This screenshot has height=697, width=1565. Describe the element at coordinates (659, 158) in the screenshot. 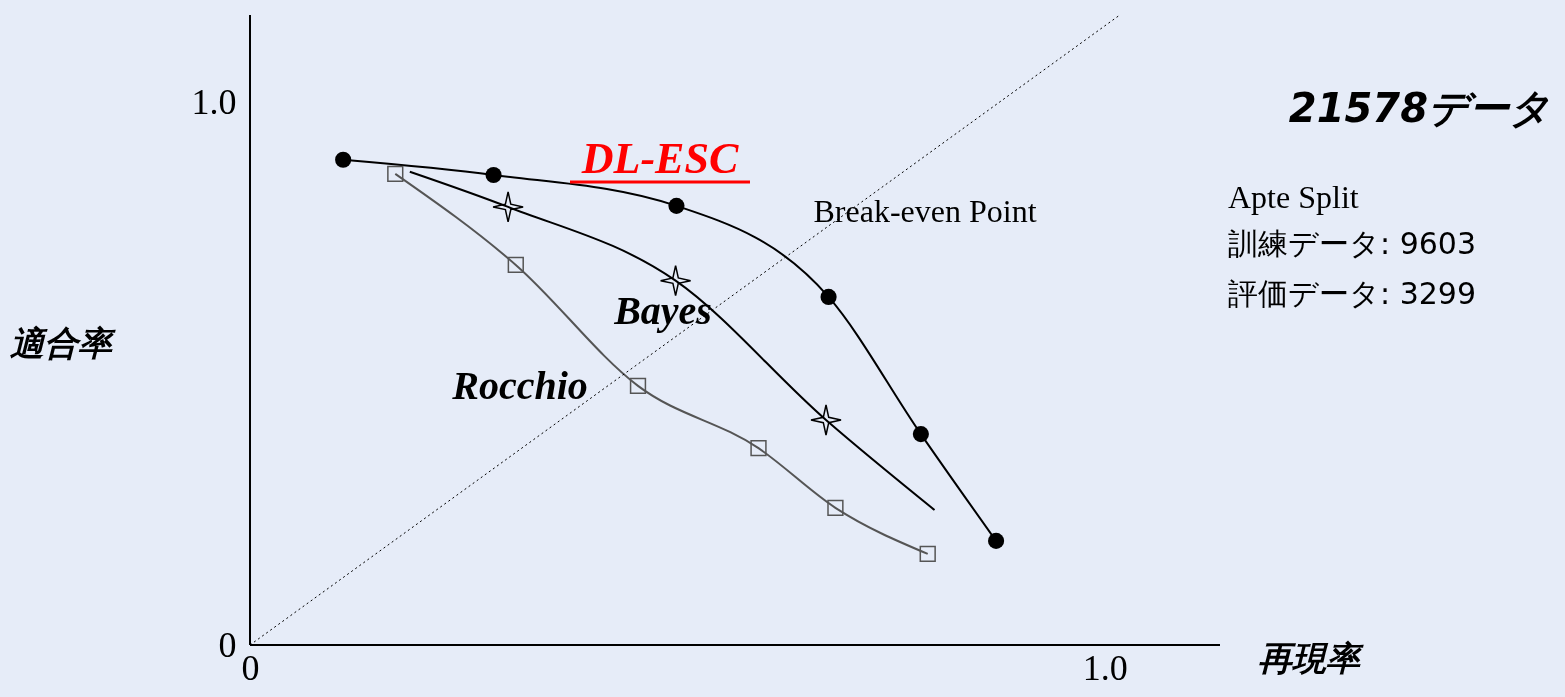

I see `annotation: DL-ESC` at that location.